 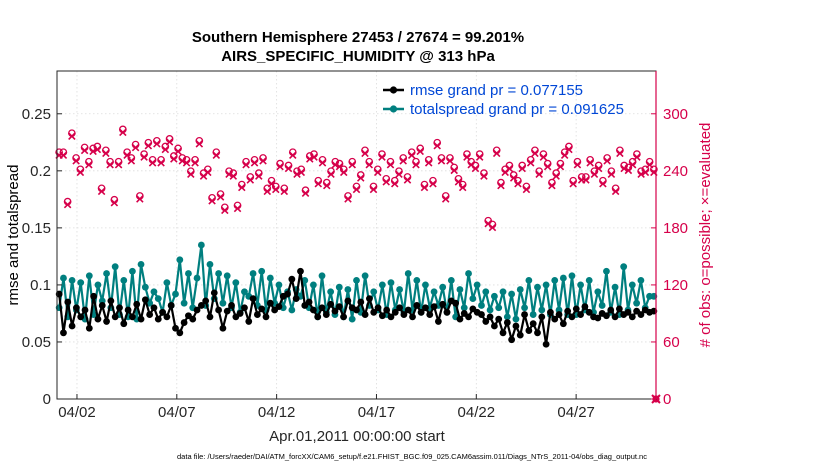 What do you see at coordinates (517, 109) in the screenshot?
I see `legend-spread-label: totalspread grand pr = 0.091625` at bounding box center [517, 109].